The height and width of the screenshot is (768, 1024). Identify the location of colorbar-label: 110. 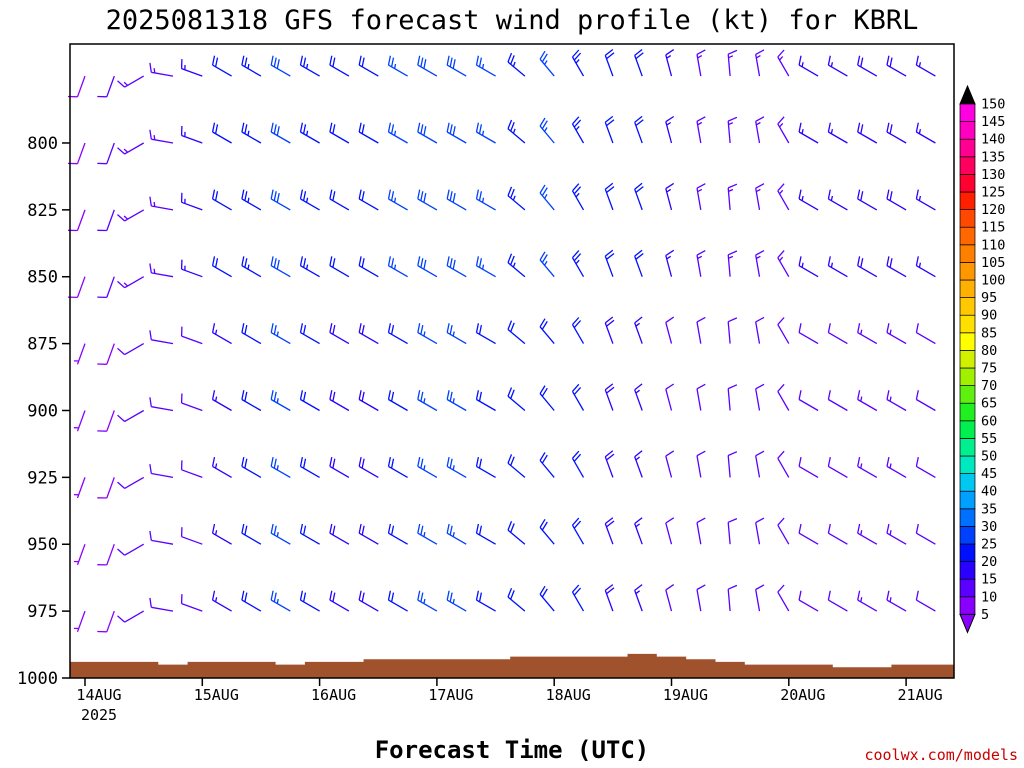
(993, 245).